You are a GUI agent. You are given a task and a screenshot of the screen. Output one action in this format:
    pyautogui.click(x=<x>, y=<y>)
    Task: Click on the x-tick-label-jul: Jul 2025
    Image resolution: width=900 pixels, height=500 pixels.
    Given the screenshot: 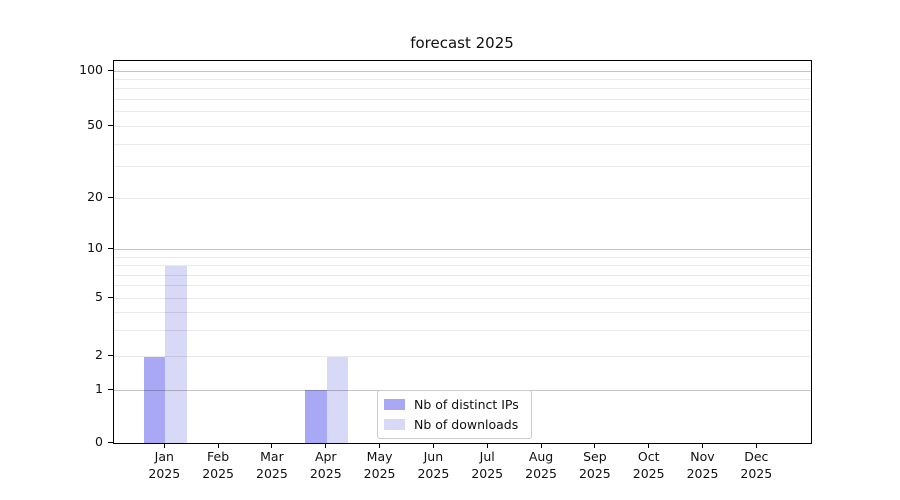 What is the action you would take?
    pyautogui.click(x=487, y=465)
    